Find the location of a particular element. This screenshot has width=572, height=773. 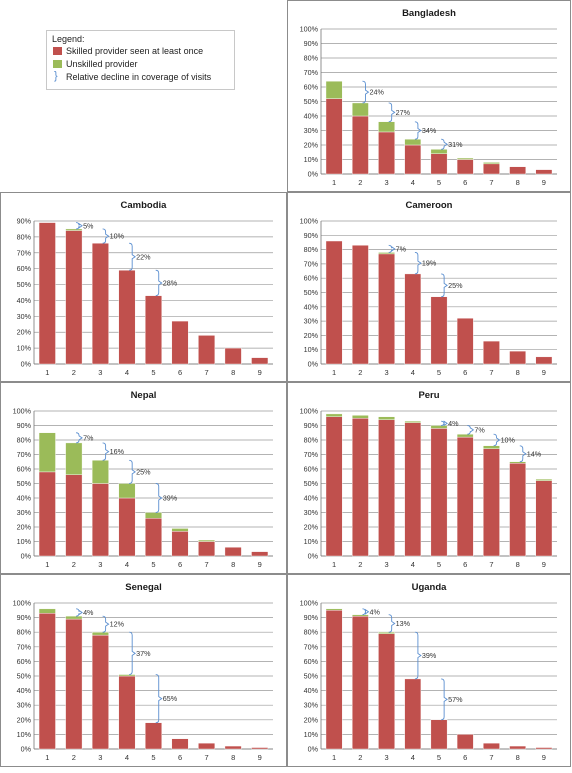

xtick-label-peru-9: 9 is located at coordinates (544, 564).